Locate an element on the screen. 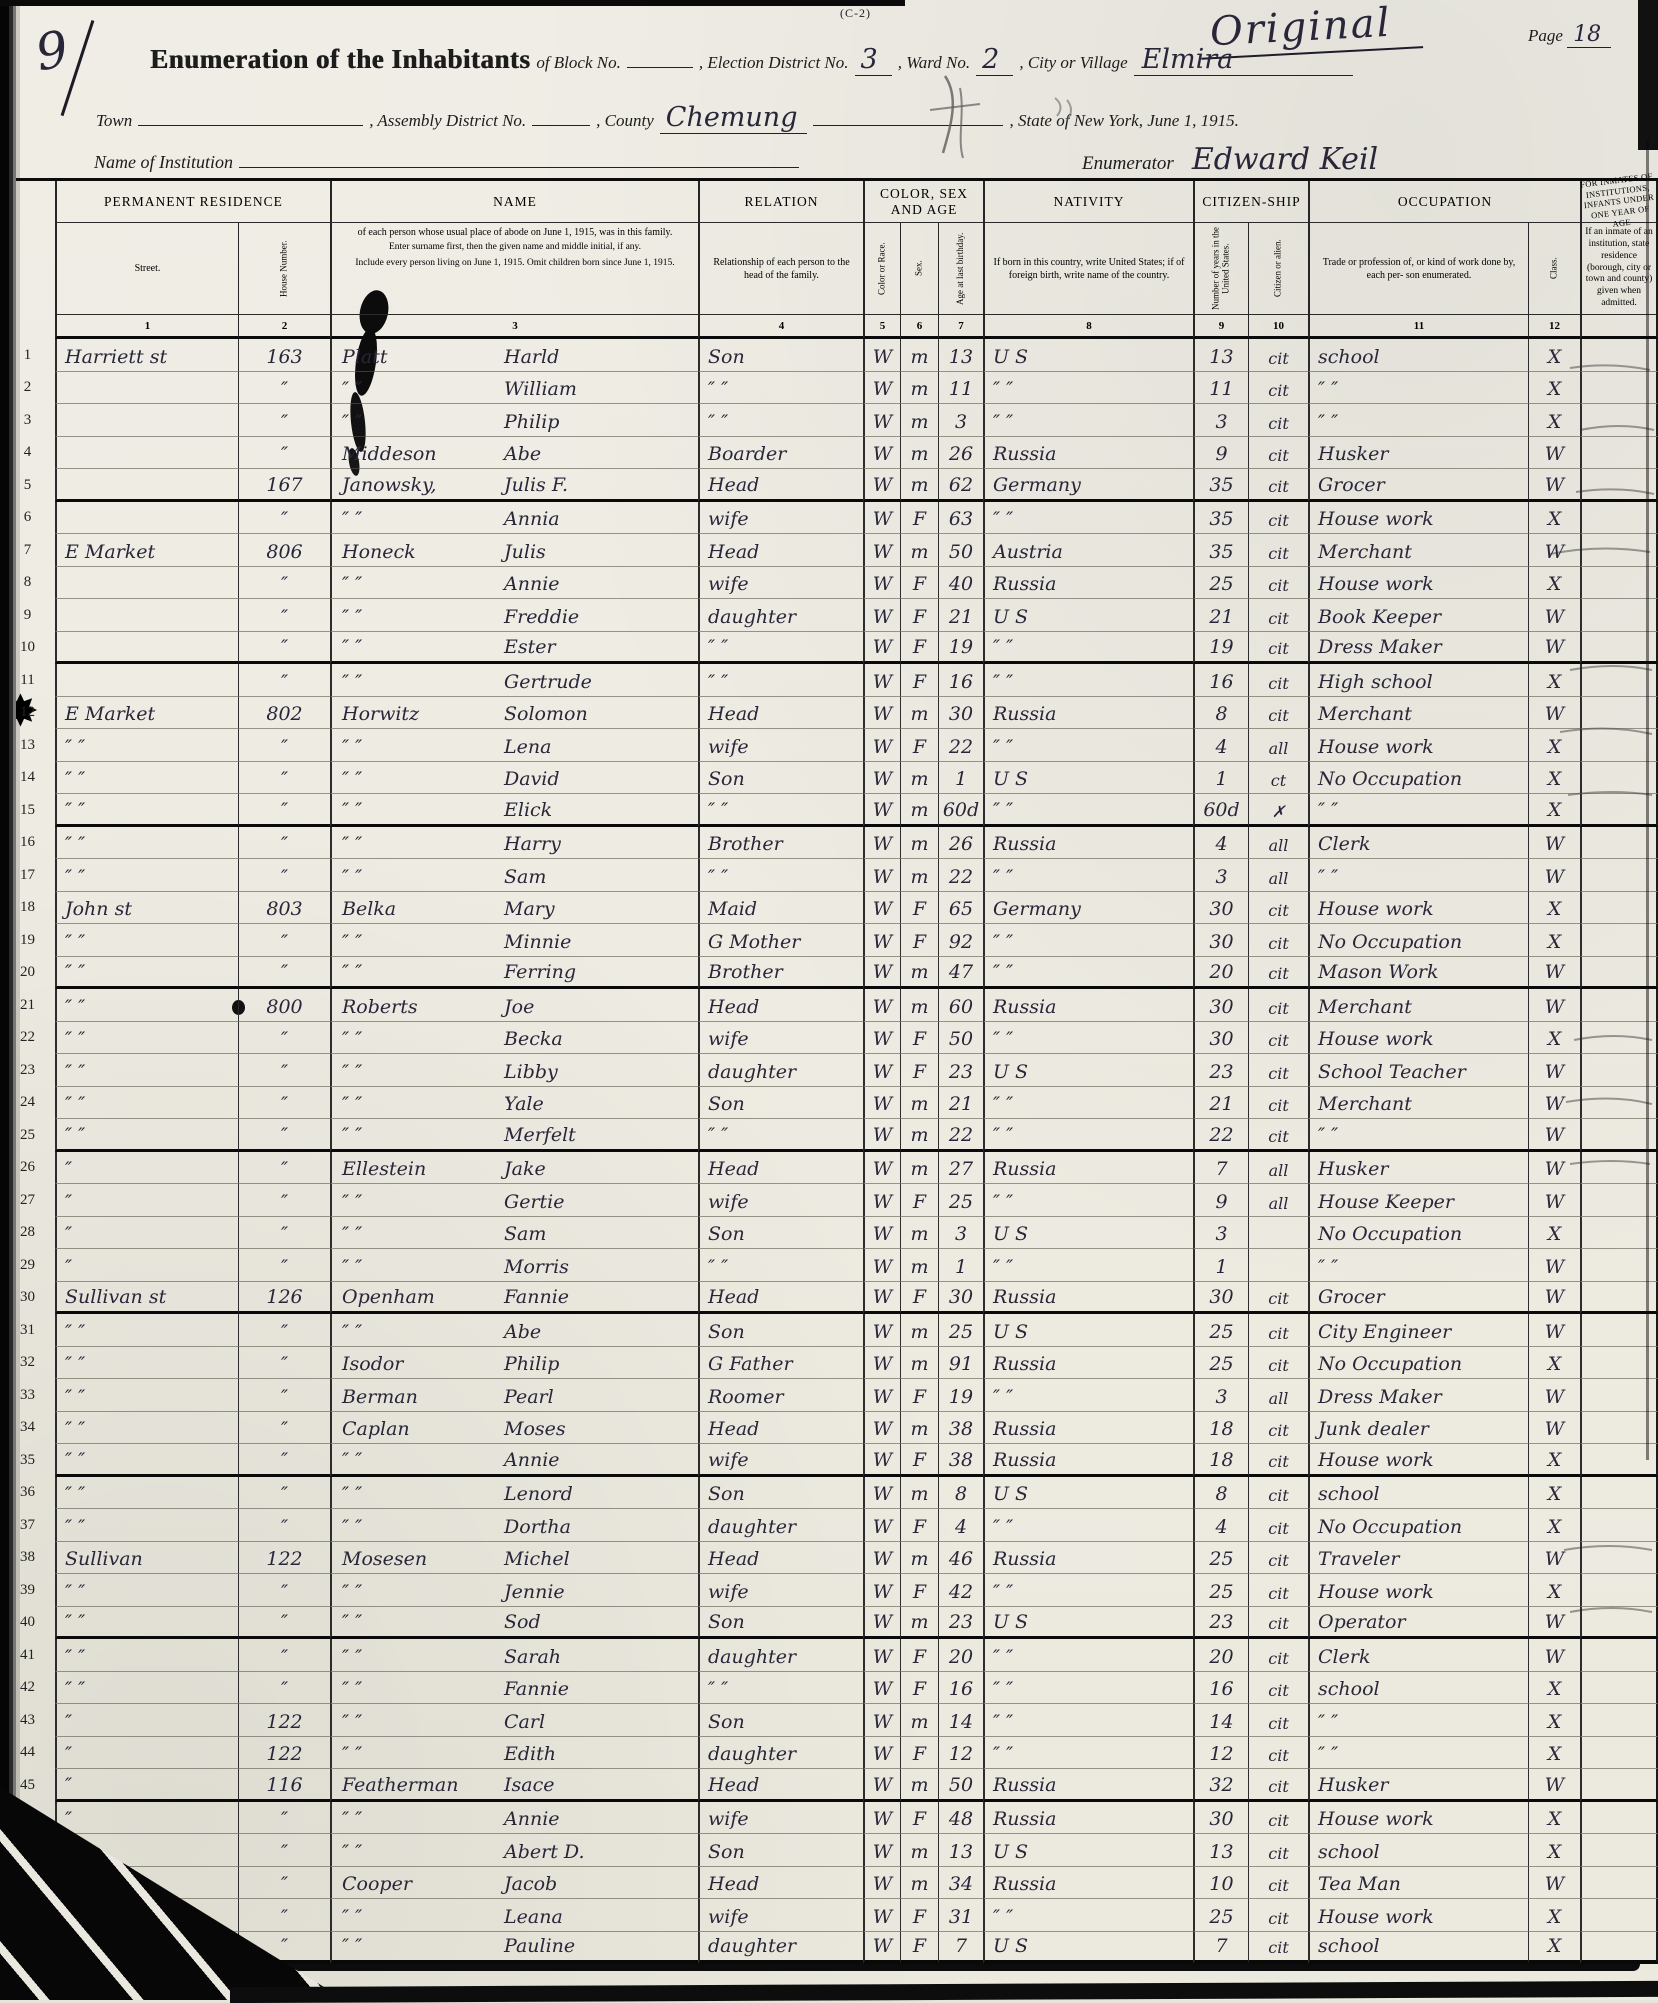 This screenshot has width=1658, height=2003. street-value: John st is located at coordinates (98, 909).